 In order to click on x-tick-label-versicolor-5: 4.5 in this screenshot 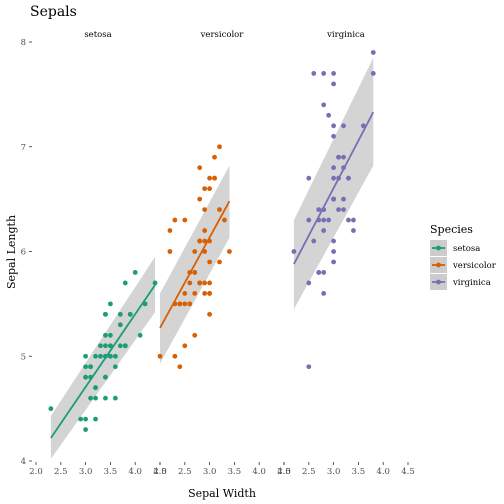, I will do `click(284, 472)`.